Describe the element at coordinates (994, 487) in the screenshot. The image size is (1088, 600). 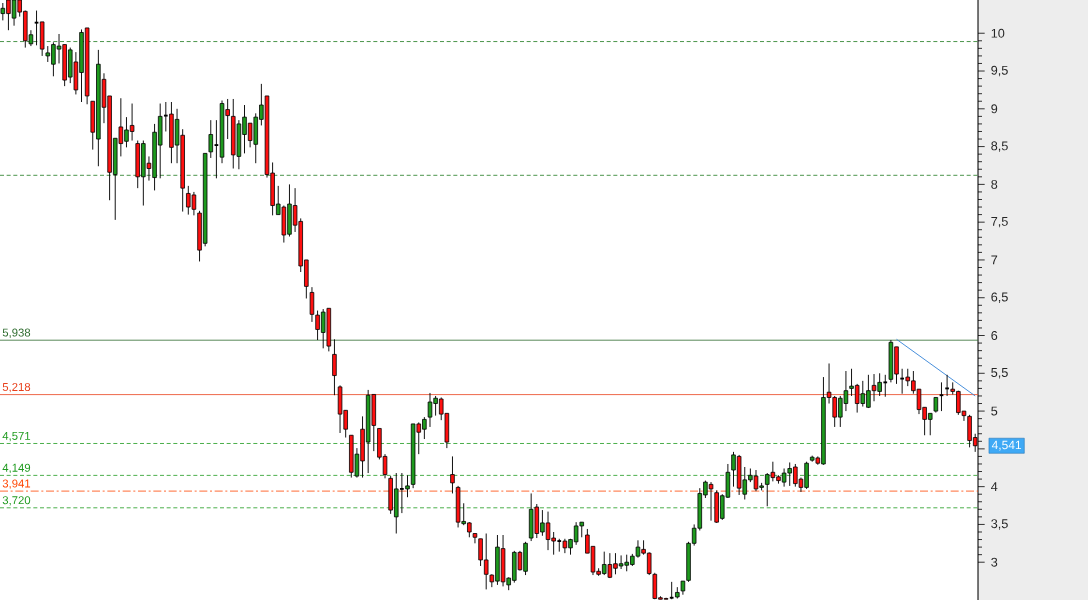
I see `y-tick-label: 4` at that location.